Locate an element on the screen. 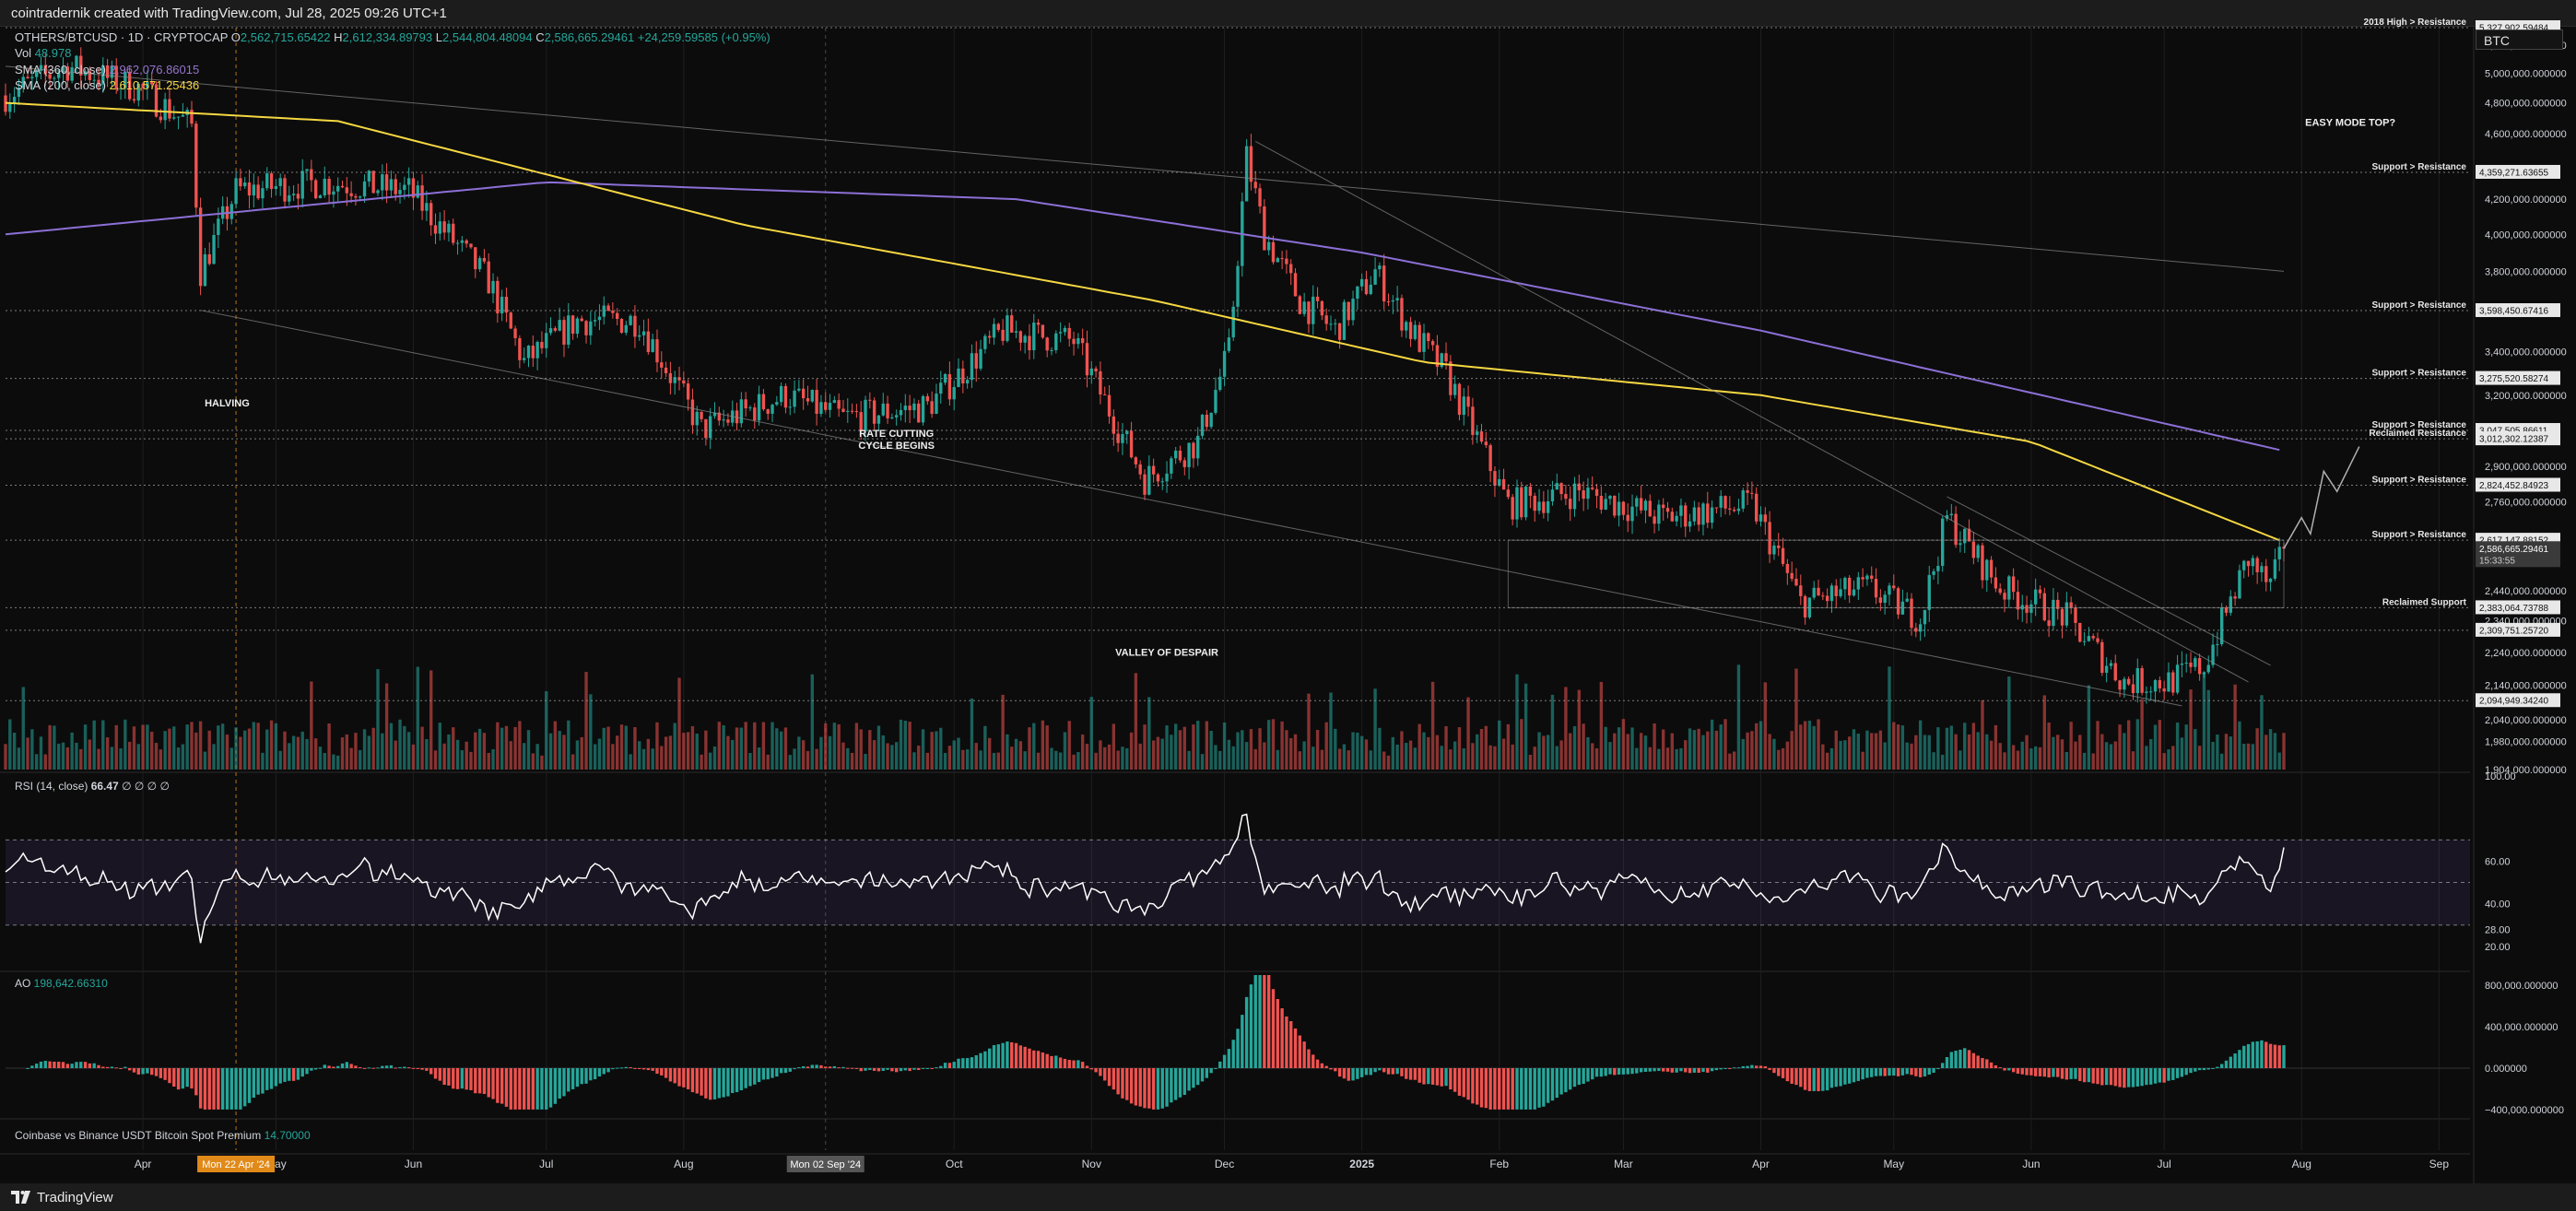 This screenshot has height=1211, width=2576. sma360-legend: SMA (360, close) 2,962,076.86015 is located at coordinates (107, 69).